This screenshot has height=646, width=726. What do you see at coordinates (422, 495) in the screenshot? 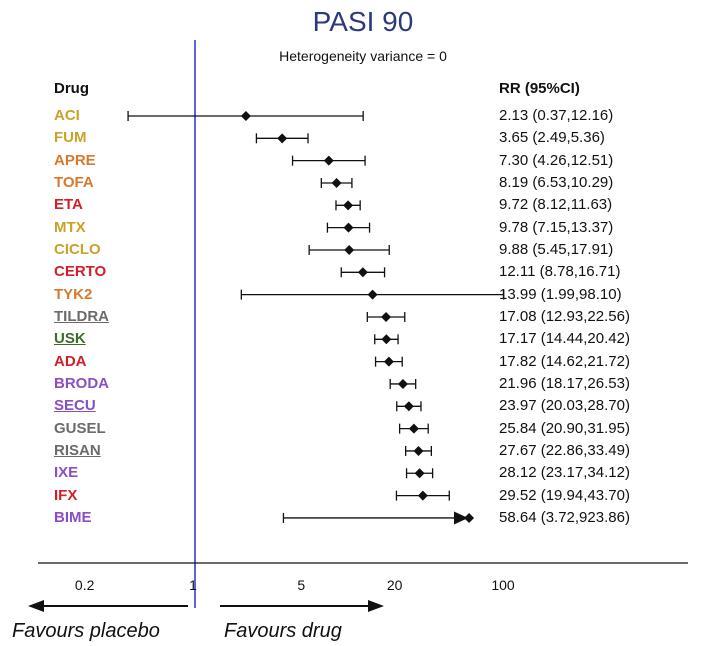
I see `point-estimate-ifx` at bounding box center [422, 495].